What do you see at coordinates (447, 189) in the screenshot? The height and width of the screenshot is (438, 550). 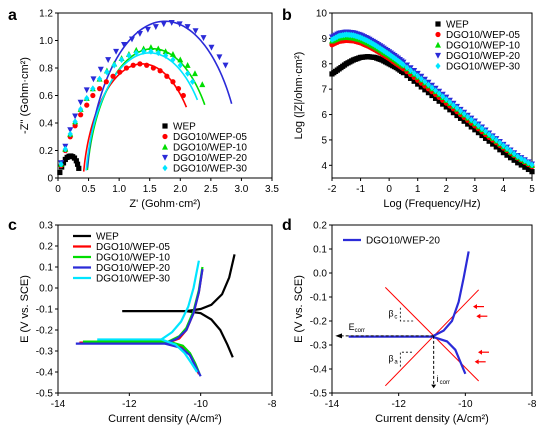 I see `x-tick-label: 2` at bounding box center [447, 189].